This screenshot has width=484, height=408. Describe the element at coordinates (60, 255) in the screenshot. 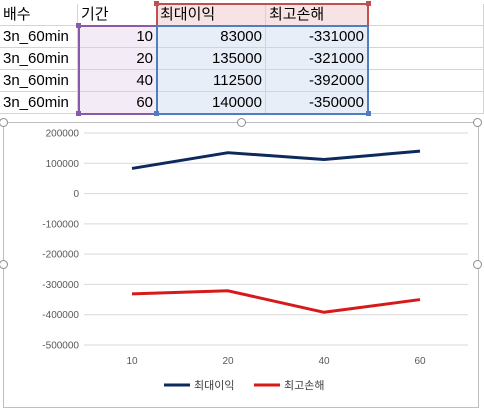

I see `y-tick-label: -200000` at that location.